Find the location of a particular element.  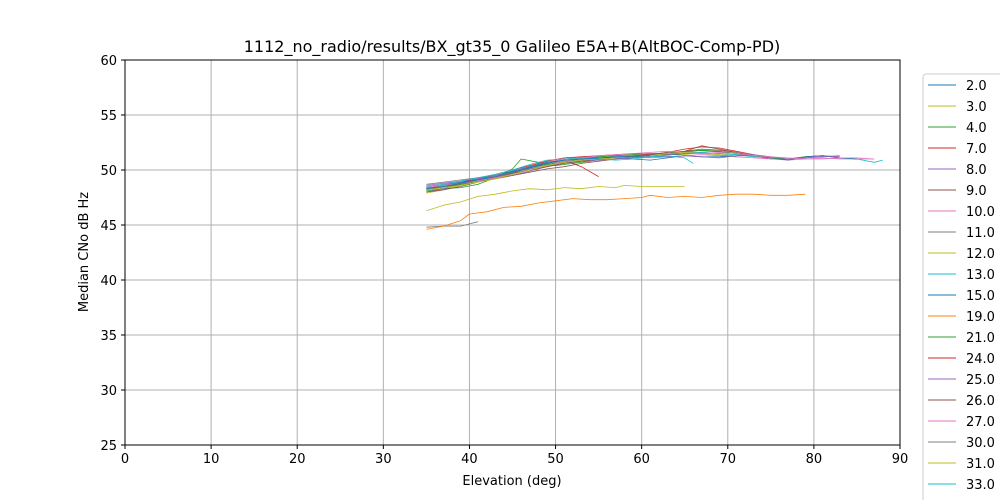

legend-label: 26.0 is located at coordinates (980, 401).